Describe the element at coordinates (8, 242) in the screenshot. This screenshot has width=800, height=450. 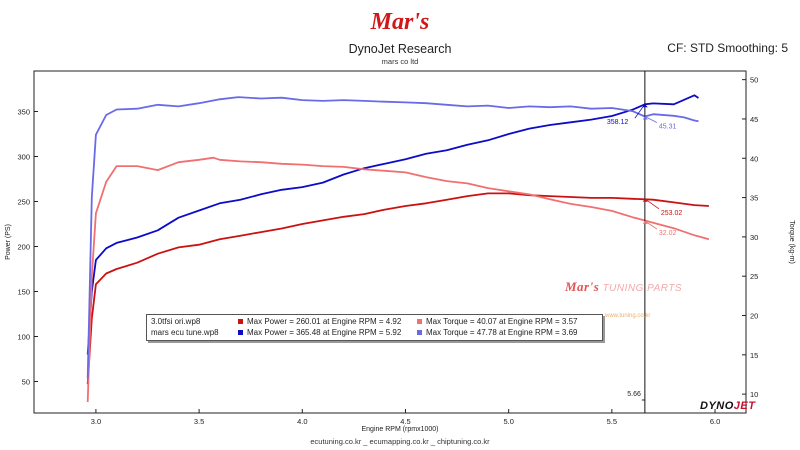
I see `y-axis-label: Power (PS)` at that location.